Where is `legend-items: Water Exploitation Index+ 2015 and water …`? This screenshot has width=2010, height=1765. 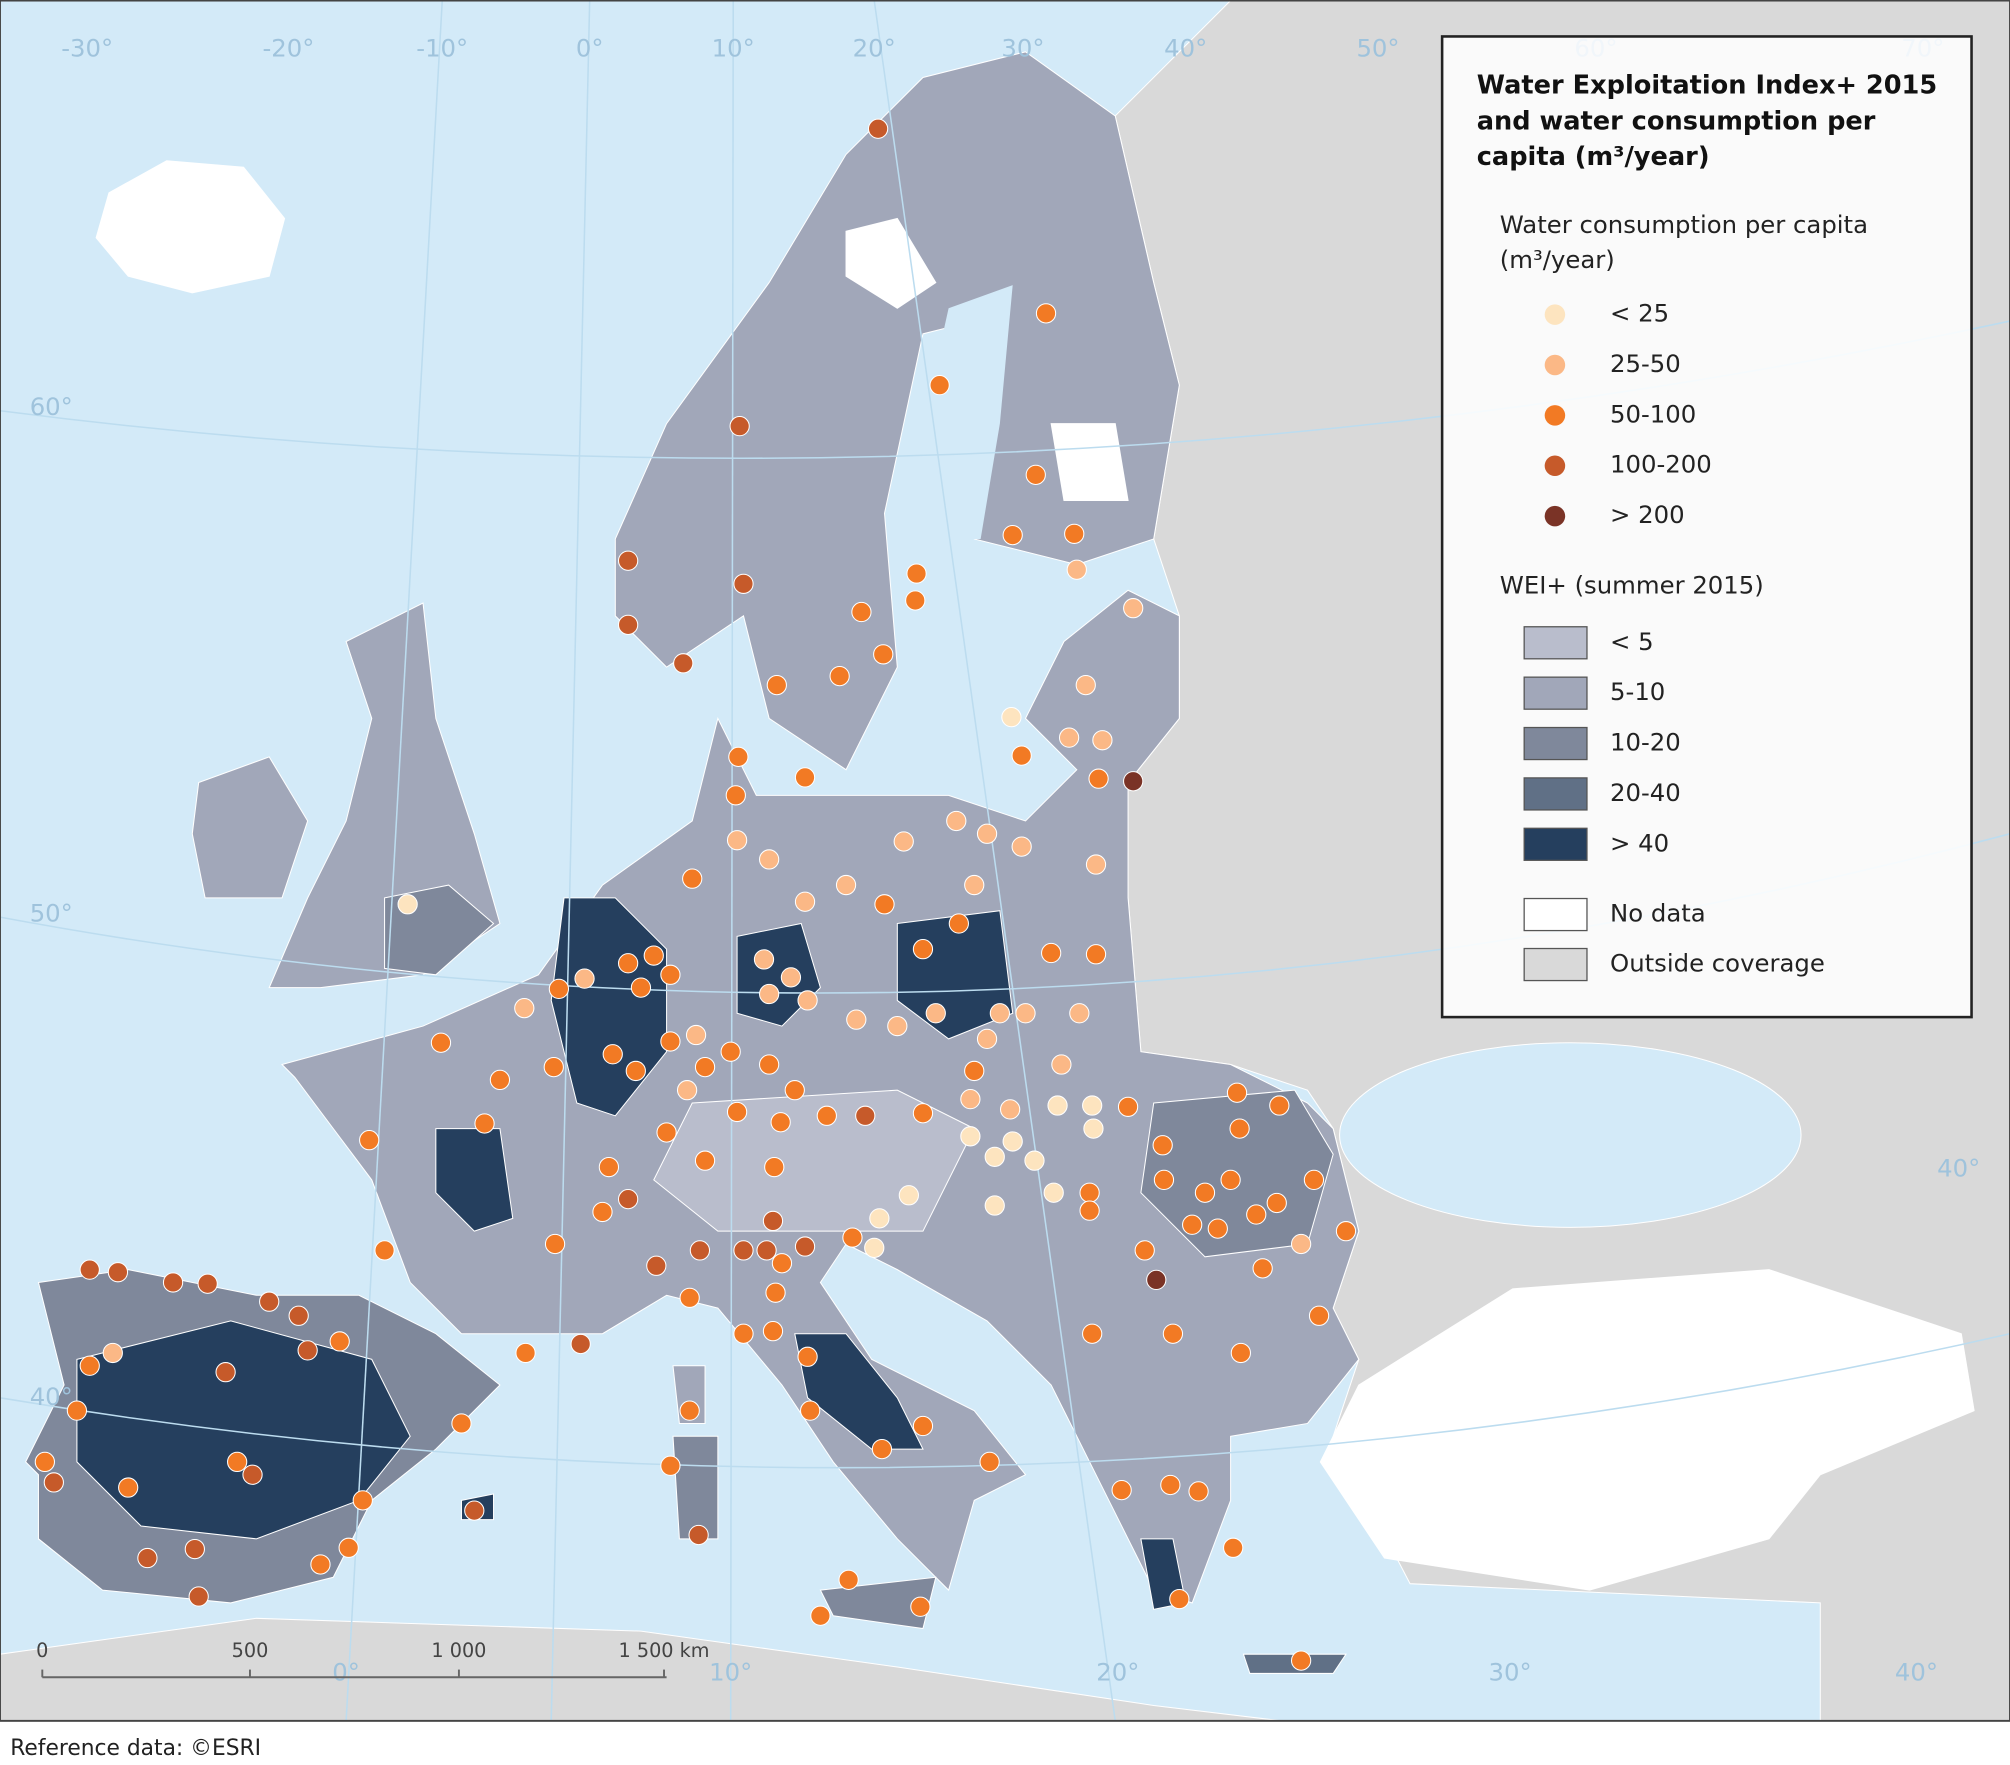 legend-items: Water Exploitation Index+ 2015 and water … is located at coordinates (1707, 526).